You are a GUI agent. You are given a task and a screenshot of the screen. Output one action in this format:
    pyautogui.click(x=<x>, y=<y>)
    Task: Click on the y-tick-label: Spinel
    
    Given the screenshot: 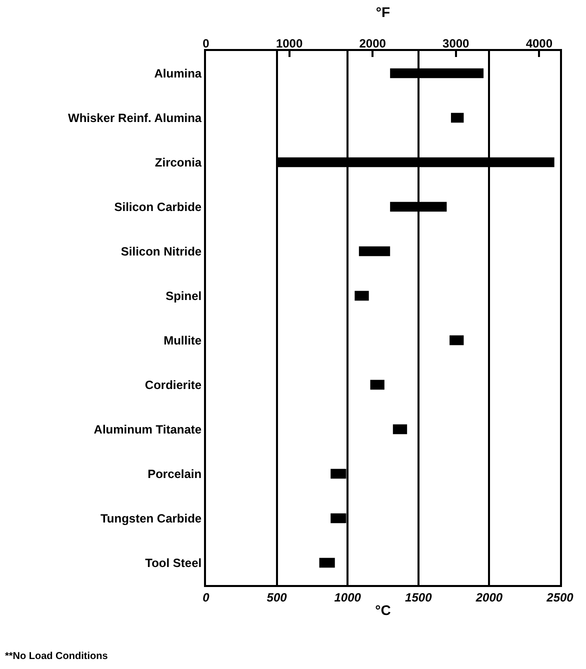 What is the action you would take?
    pyautogui.click(x=184, y=295)
    